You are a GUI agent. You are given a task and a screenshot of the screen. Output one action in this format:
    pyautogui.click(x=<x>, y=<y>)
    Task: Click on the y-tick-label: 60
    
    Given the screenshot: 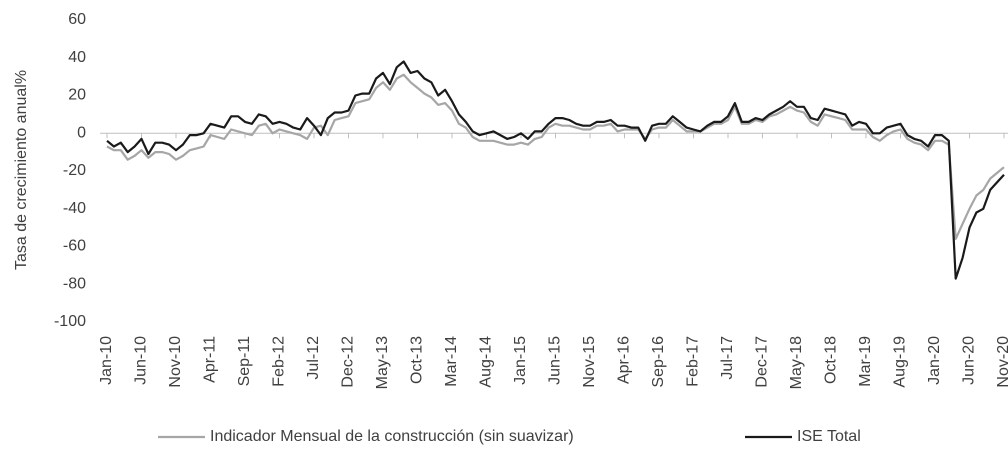 What is the action you would take?
    pyautogui.click(x=77, y=19)
    